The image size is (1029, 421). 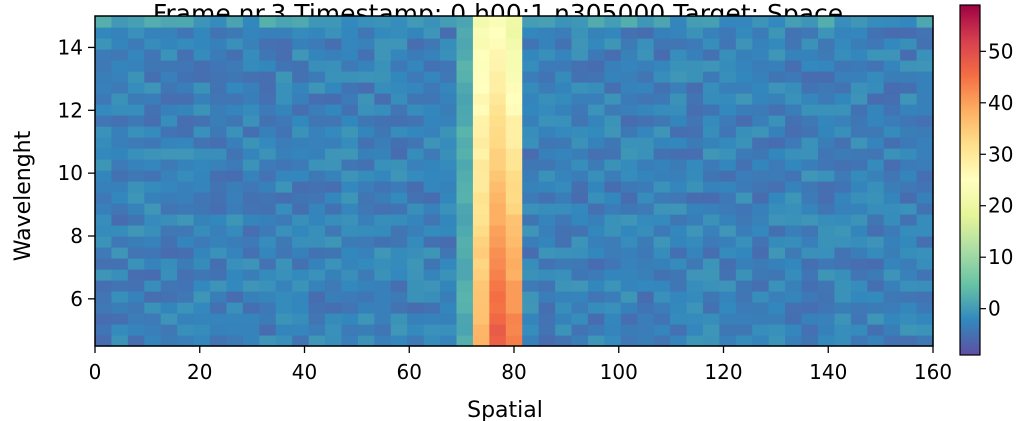 I want to click on y-tick-label: 14, so click(x=70, y=47).